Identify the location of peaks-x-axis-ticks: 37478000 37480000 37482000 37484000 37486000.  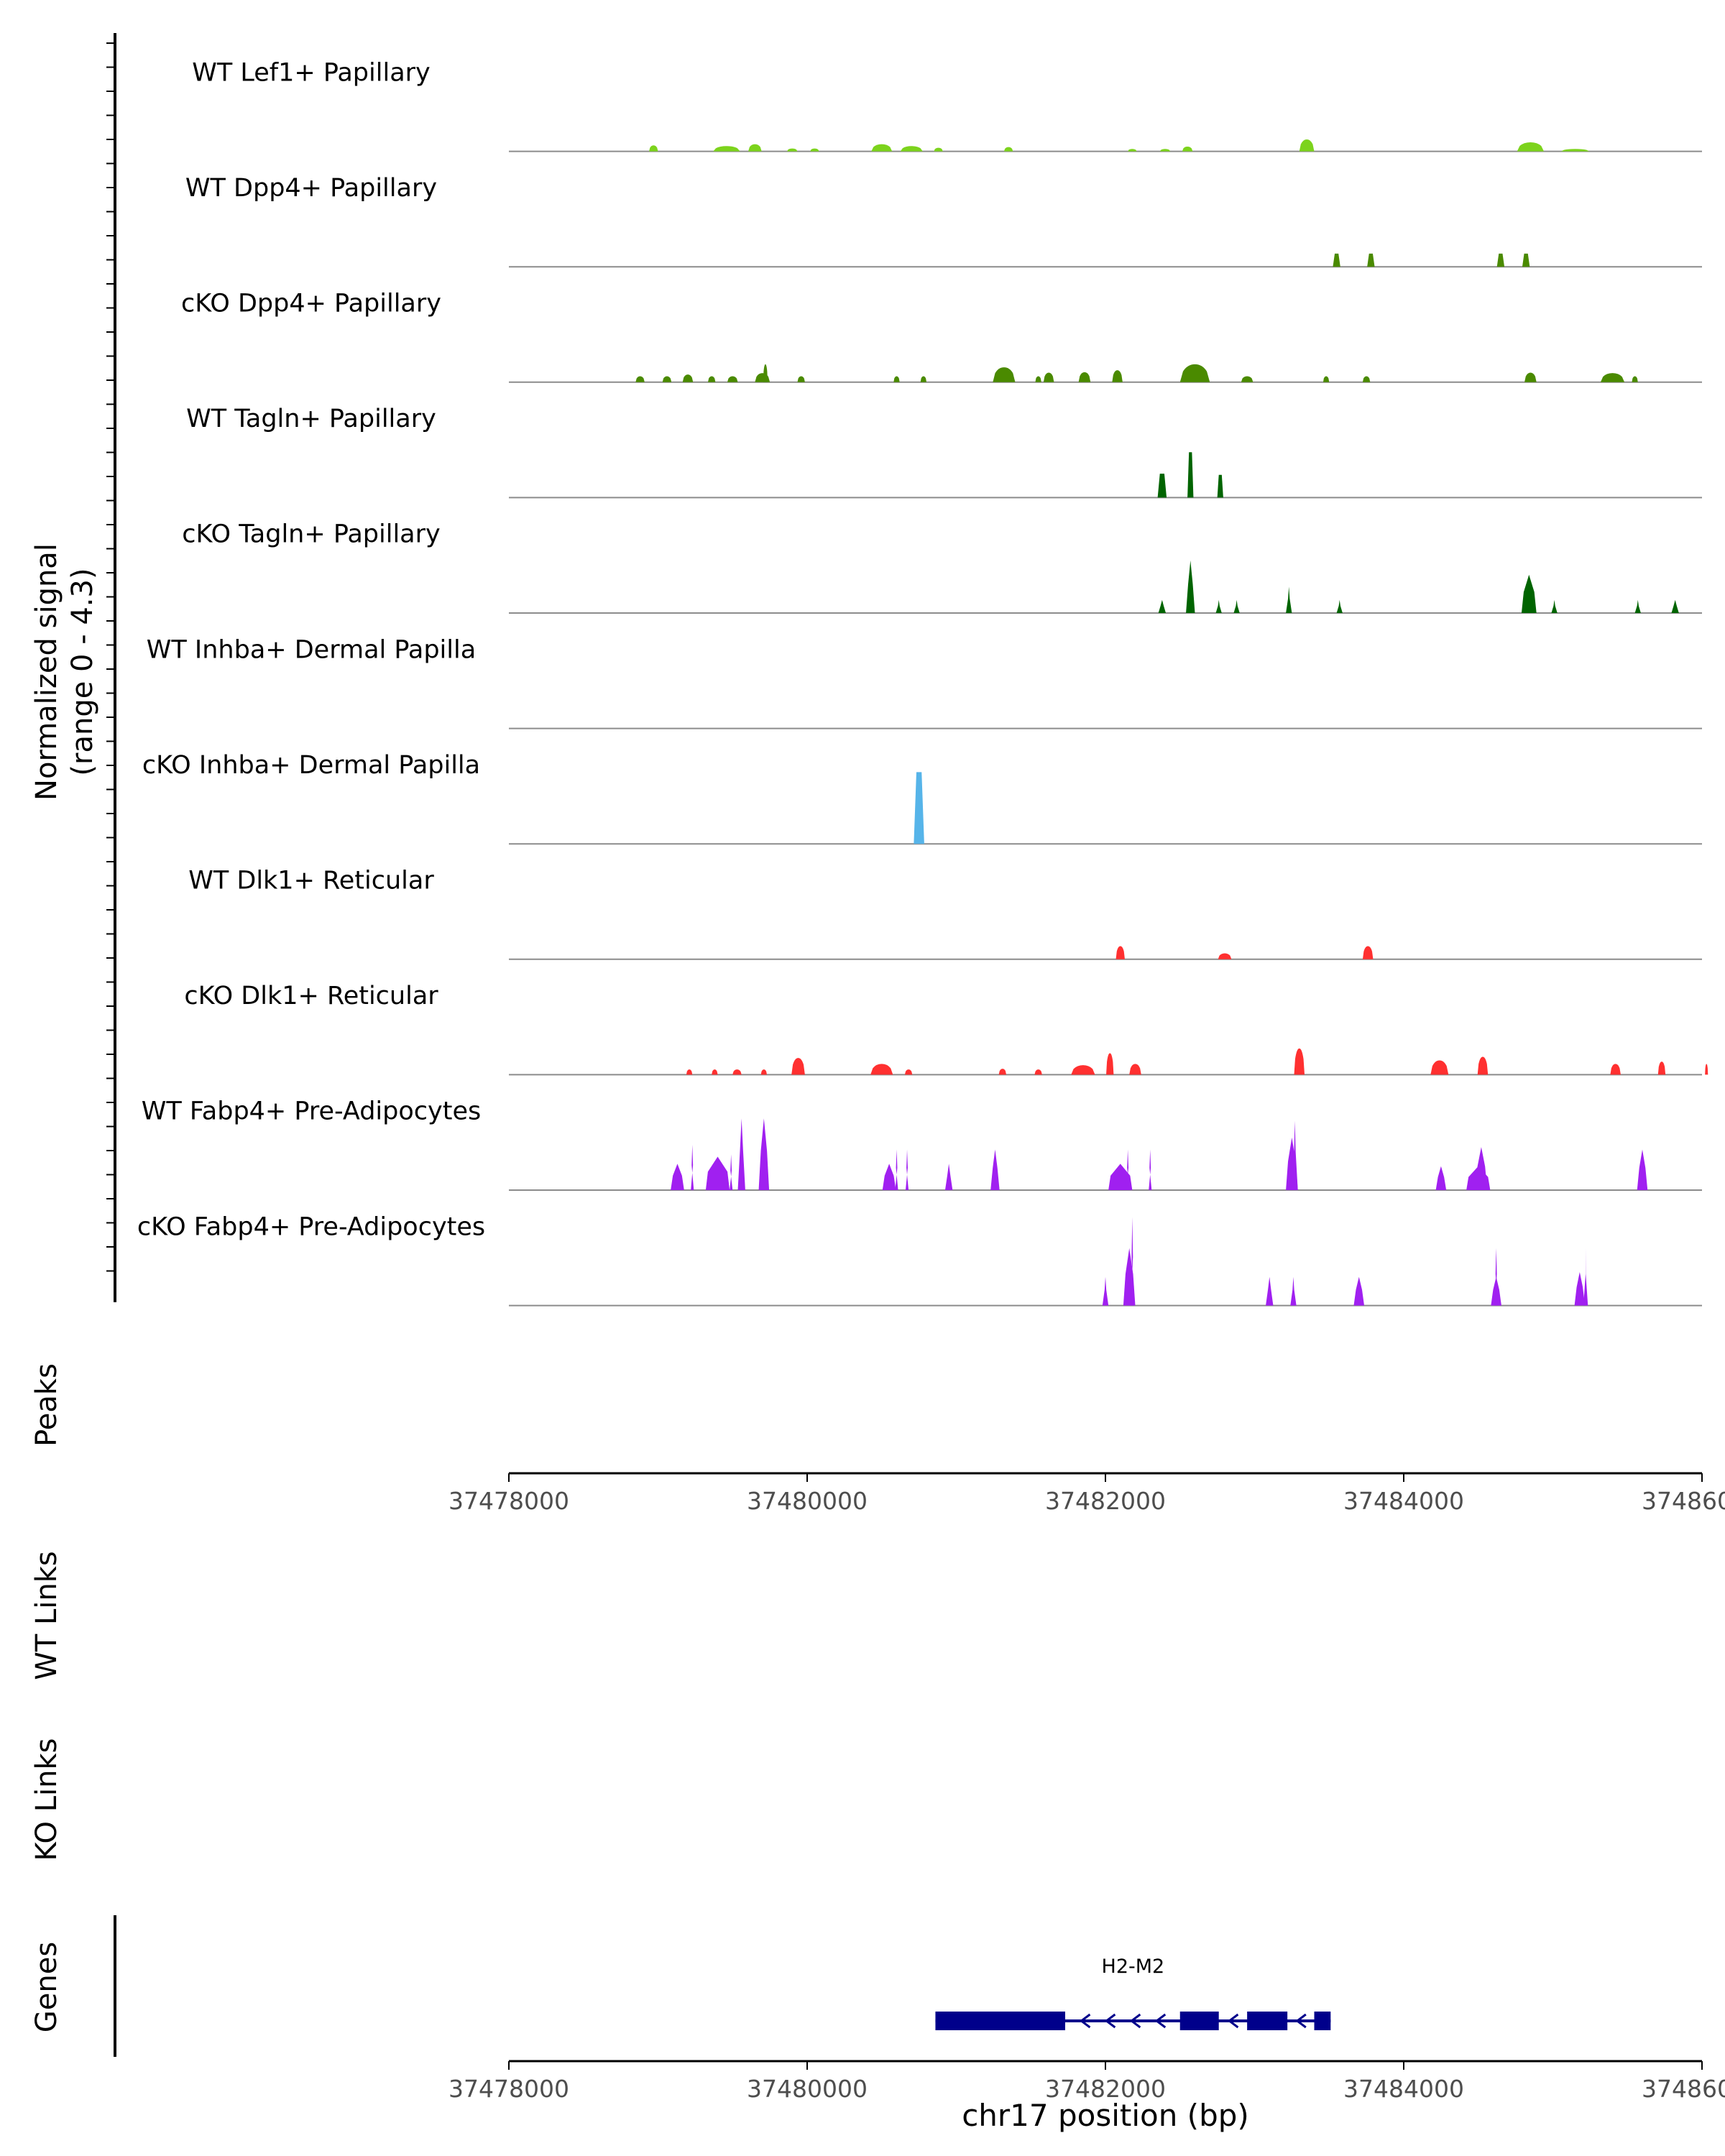
(1086, 1494).